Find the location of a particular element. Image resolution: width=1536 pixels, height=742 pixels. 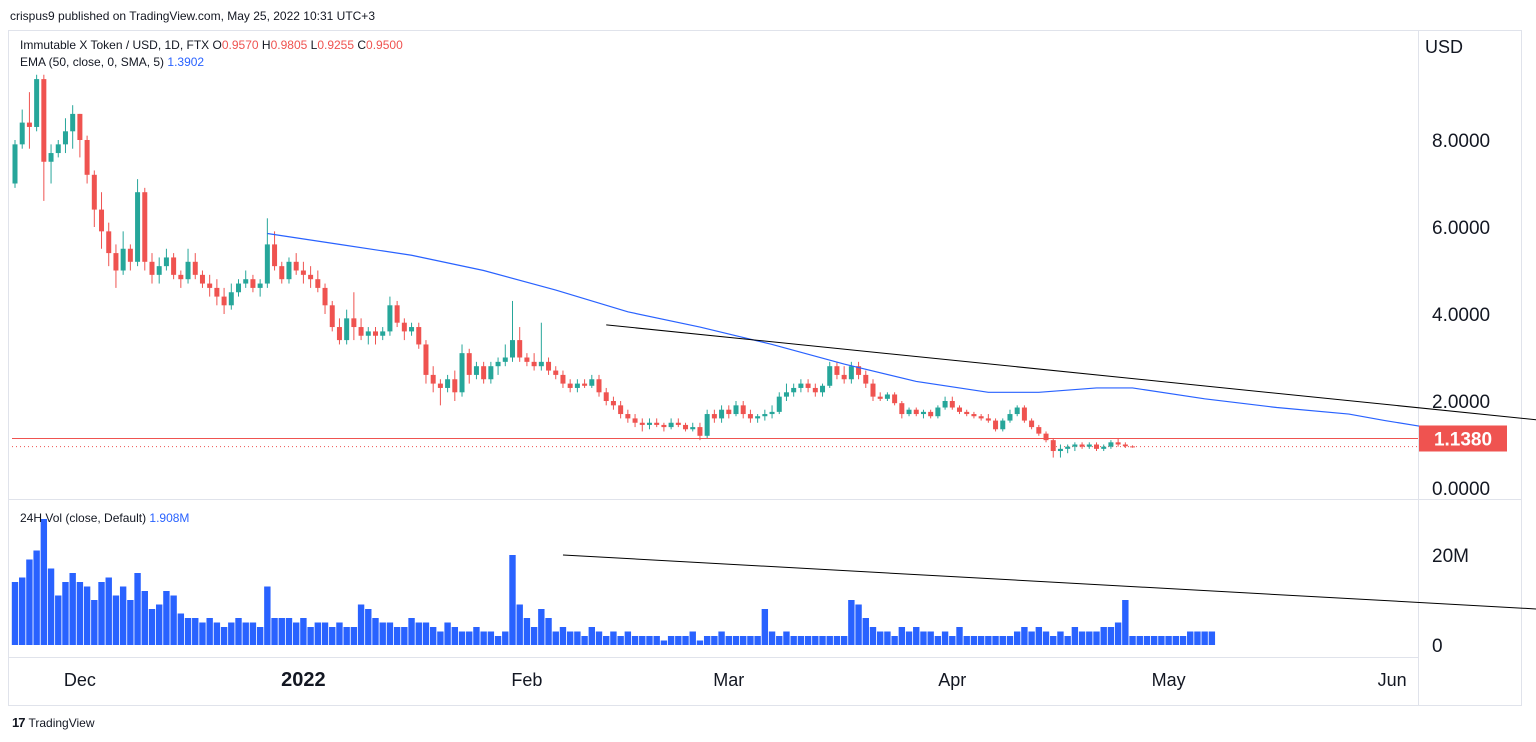

price-trendline is located at coordinates (1071, 372).